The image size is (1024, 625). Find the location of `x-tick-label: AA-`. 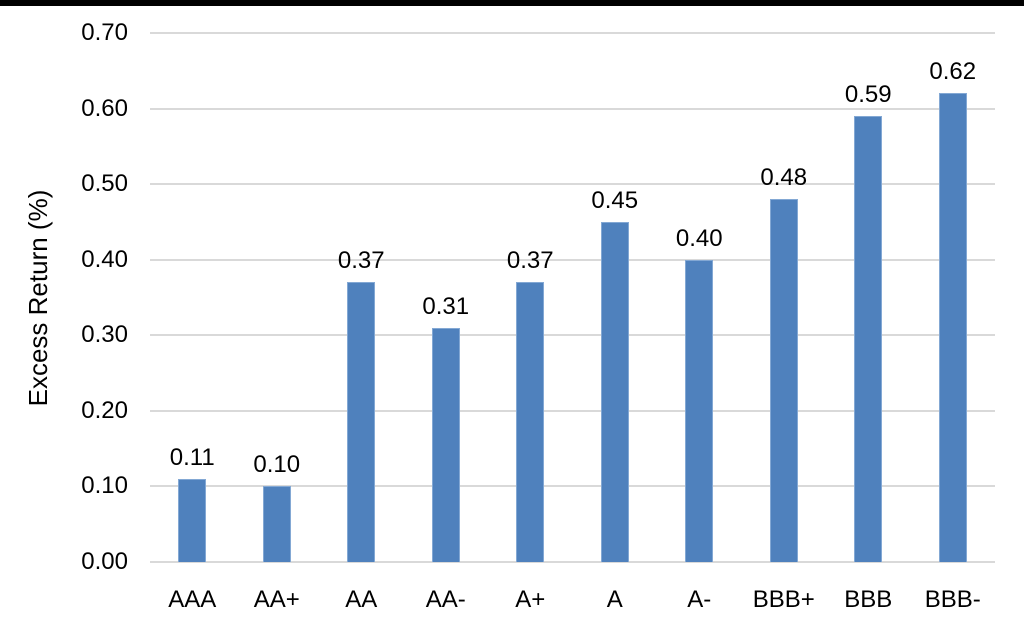

x-tick-label: AA- is located at coordinates (445, 599).